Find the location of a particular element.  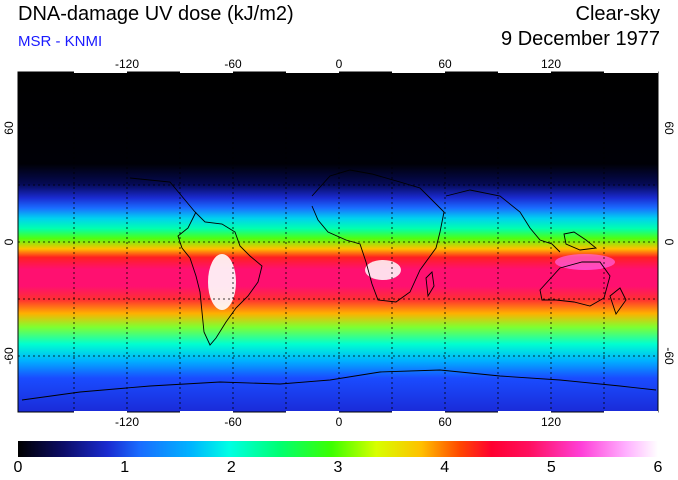

colorbar-tick-label: 5 is located at coordinates (551, 467).